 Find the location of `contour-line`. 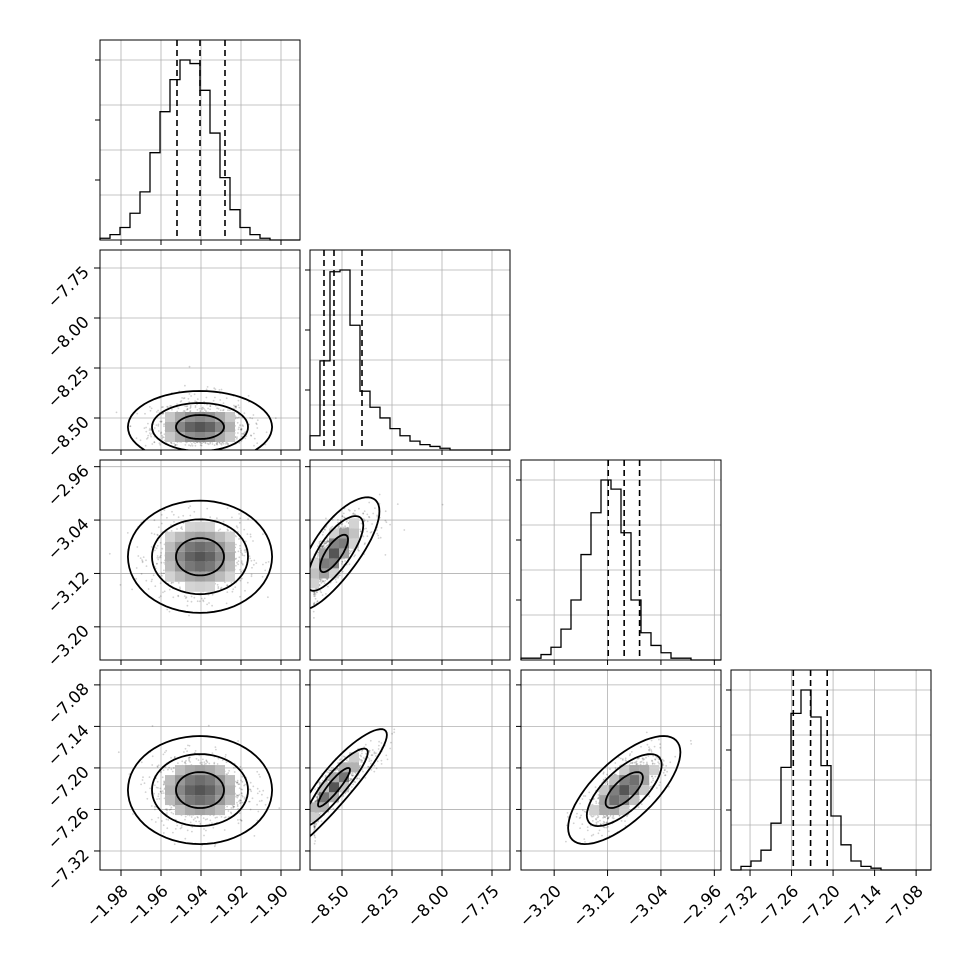

contour-line is located at coordinates (200, 790).